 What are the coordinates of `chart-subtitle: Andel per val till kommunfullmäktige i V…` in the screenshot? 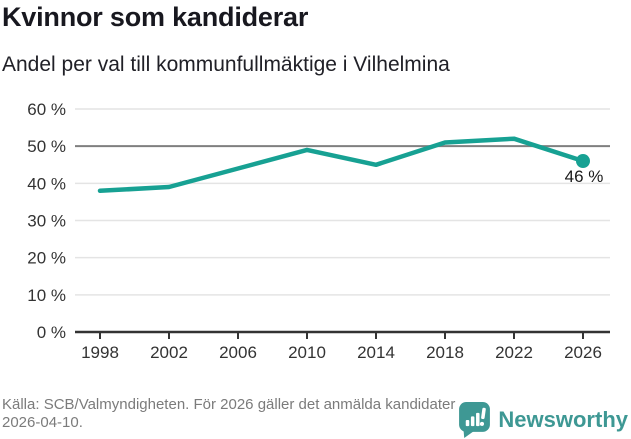 It's located at (226, 64).